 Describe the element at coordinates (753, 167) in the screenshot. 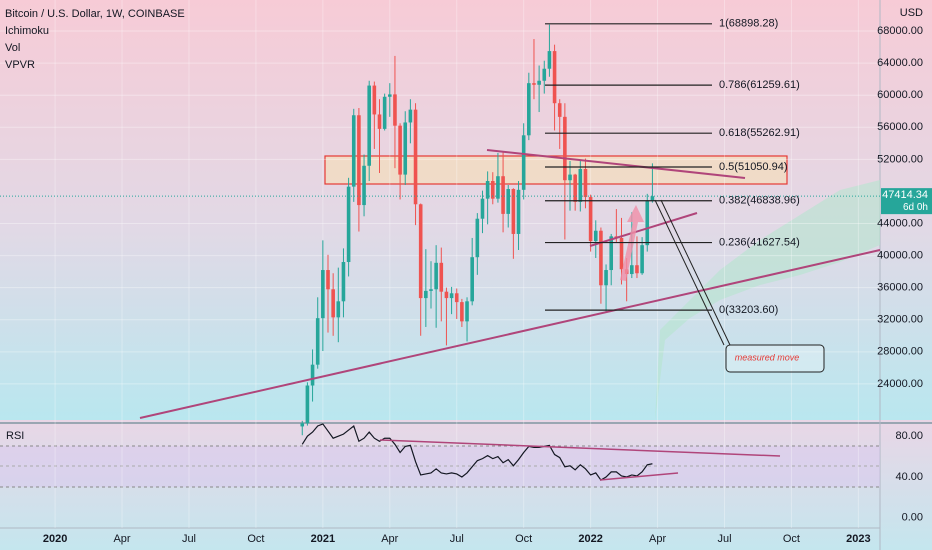

I see `fib-label: 0.5(51050.94)` at that location.